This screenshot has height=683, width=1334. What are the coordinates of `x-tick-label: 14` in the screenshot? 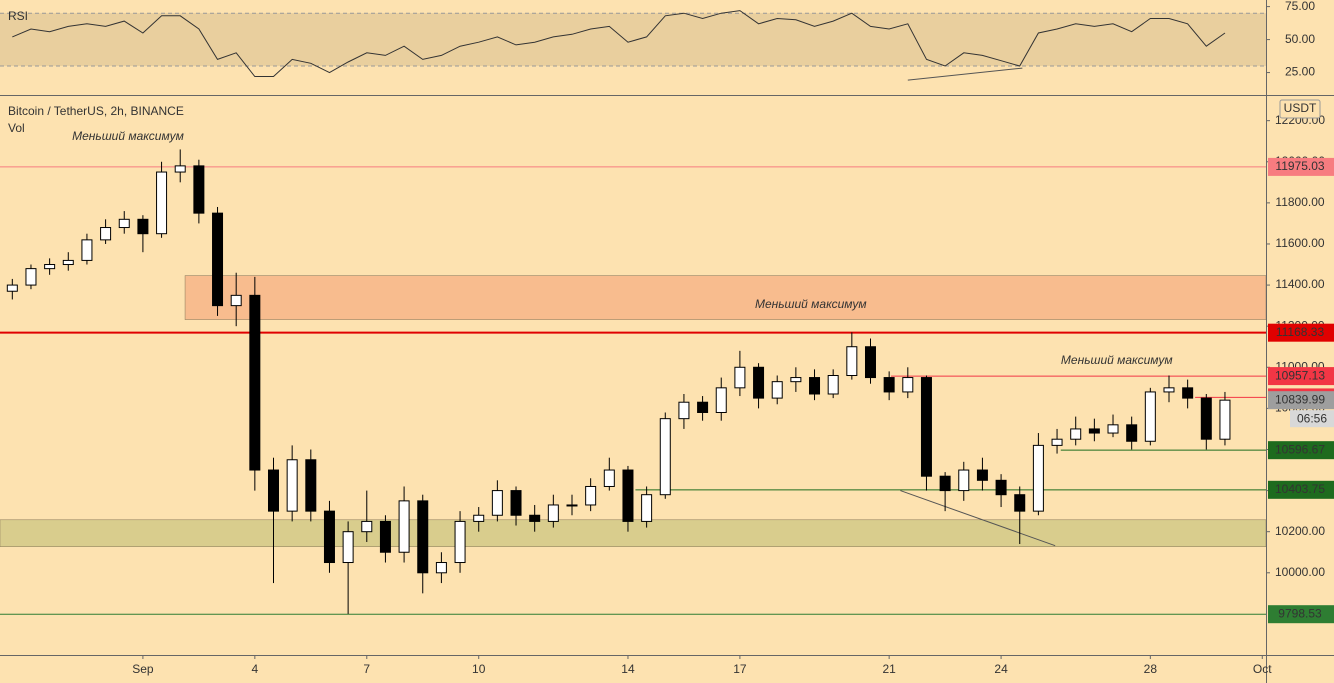 It's located at (628, 669).